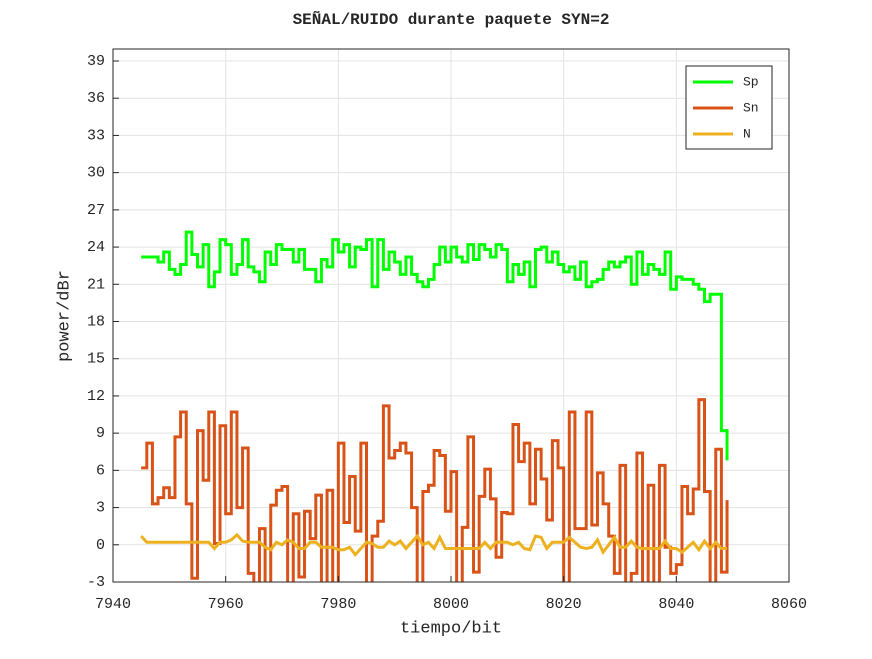 Image resolution: width=872 pixels, height=659 pixels. I want to click on y-tick-label: -3, so click(96, 582).